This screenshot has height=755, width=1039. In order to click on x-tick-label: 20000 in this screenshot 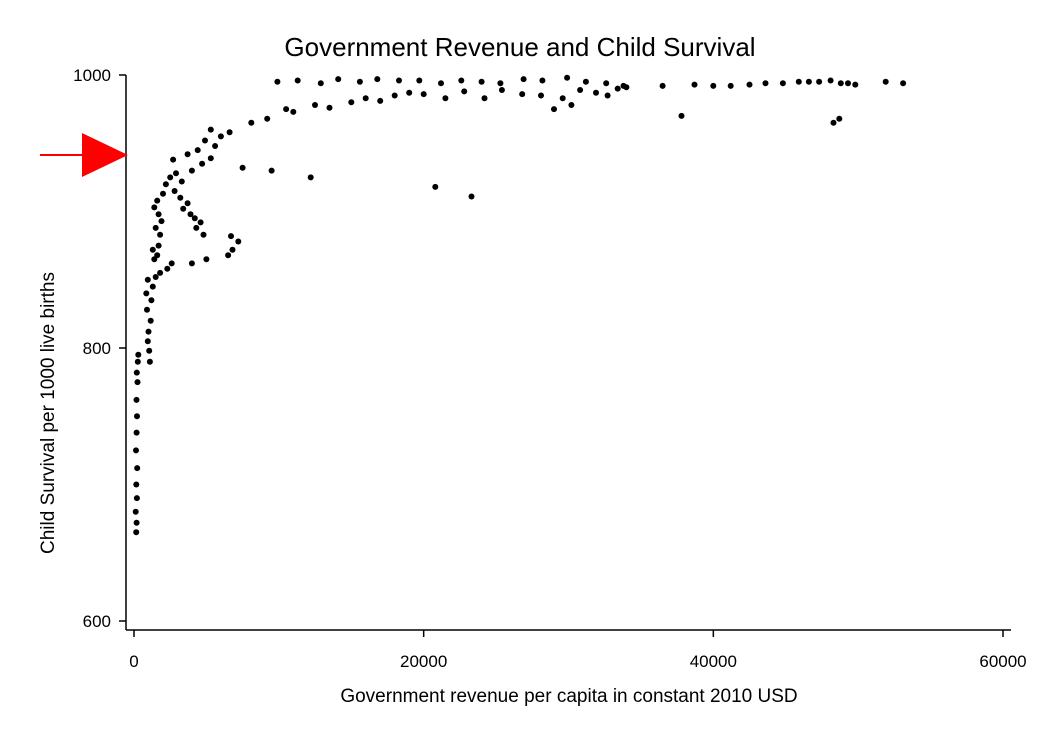, I will do `click(423, 661)`.